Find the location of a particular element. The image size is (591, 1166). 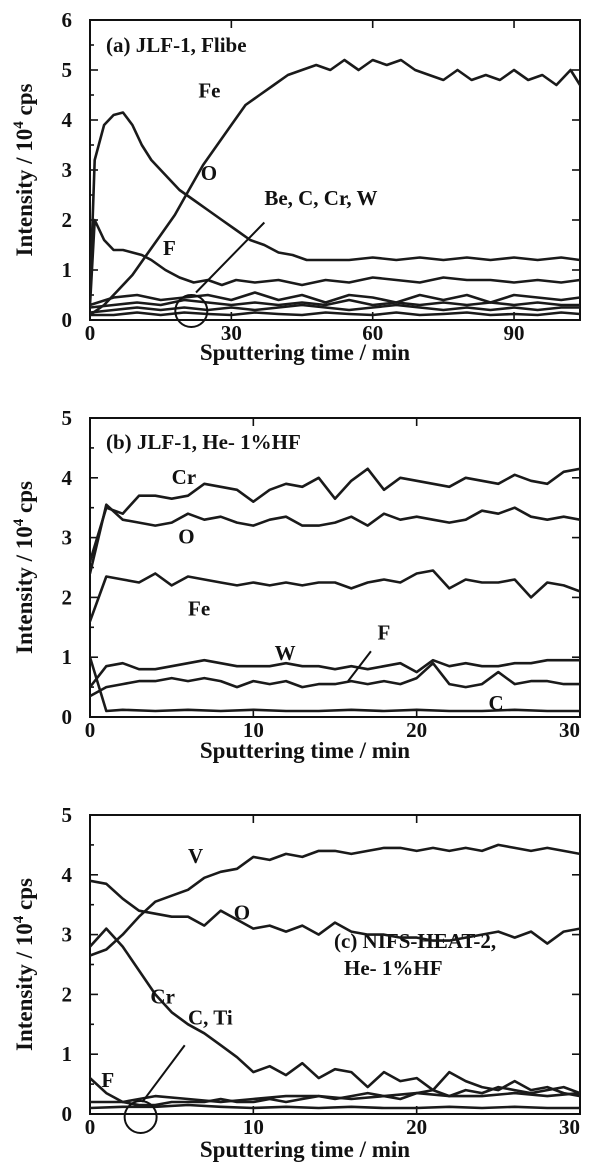

x-tick-label: 60 is located at coordinates (372, 333).